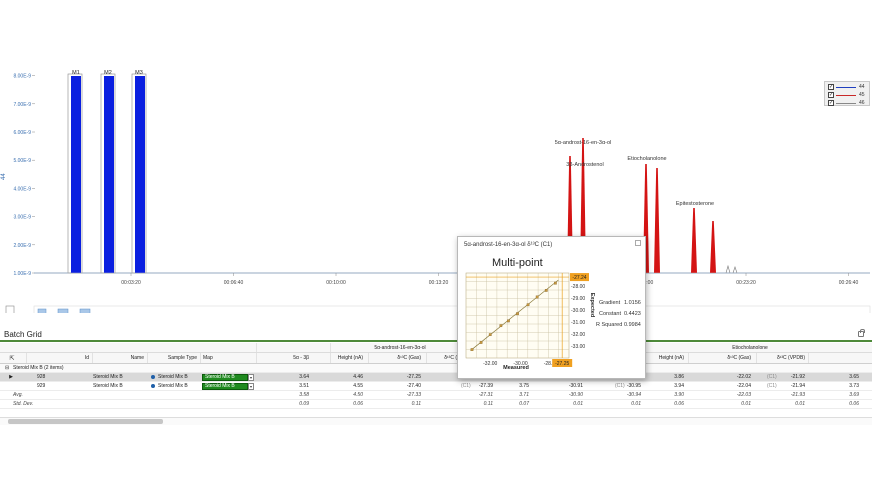 This screenshot has width=878, height=493. Describe the element at coordinates (450, 358) in the screenshot. I see `col-header-vpdb-1: δ¹³C (` at that location.